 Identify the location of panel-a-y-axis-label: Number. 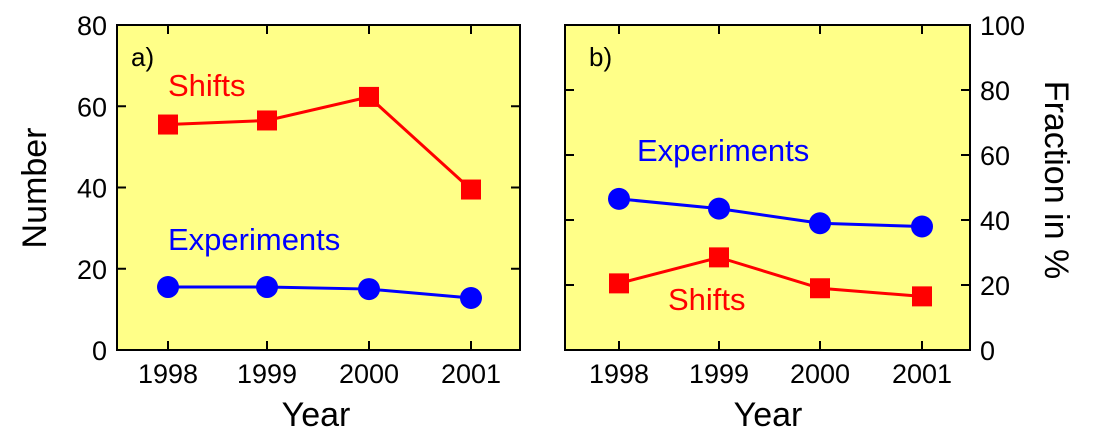
(35, 188).